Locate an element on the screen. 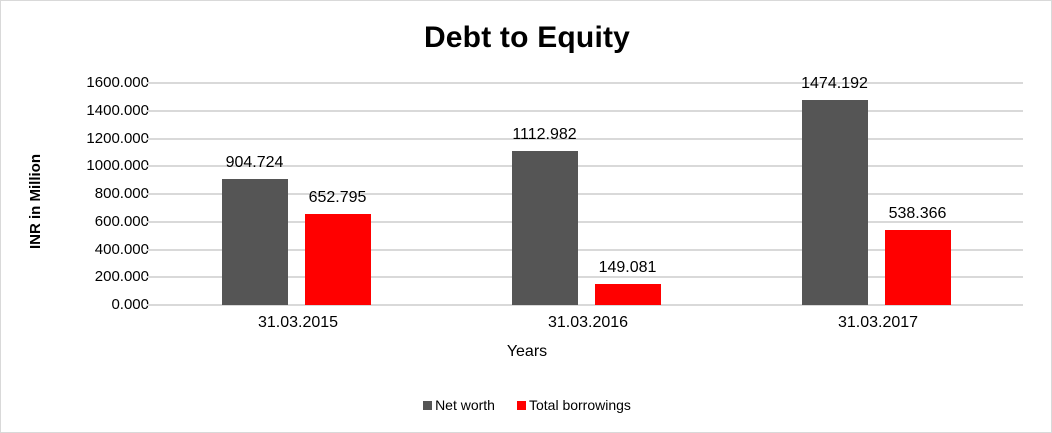 The width and height of the screenshot is (1052, 433). bar-data-label: 904.724 is located at coordinates (254, 163).